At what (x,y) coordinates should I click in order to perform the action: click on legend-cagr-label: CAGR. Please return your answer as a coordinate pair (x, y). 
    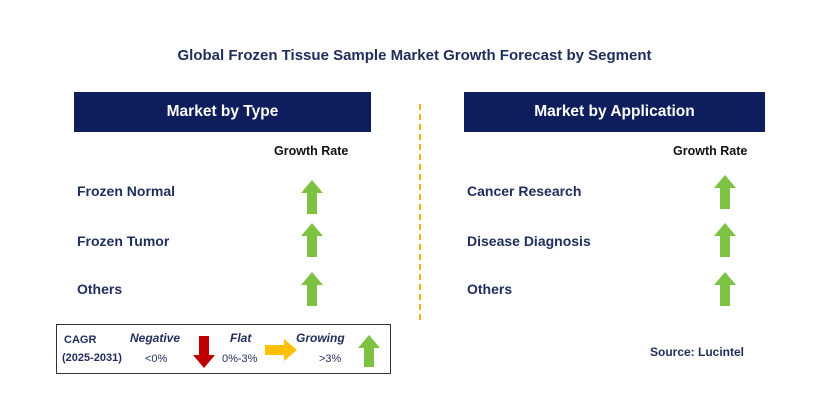
    Looking at the image, I should click on (80, 340).